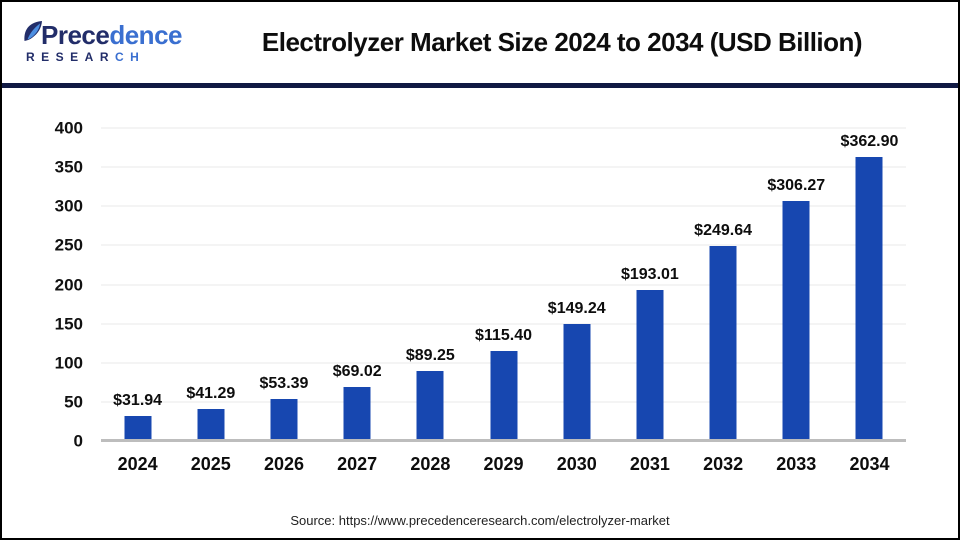 This screenshot has height=540, width=960. I want to click on logo-brand-name: Precedence, so click(111, 35).